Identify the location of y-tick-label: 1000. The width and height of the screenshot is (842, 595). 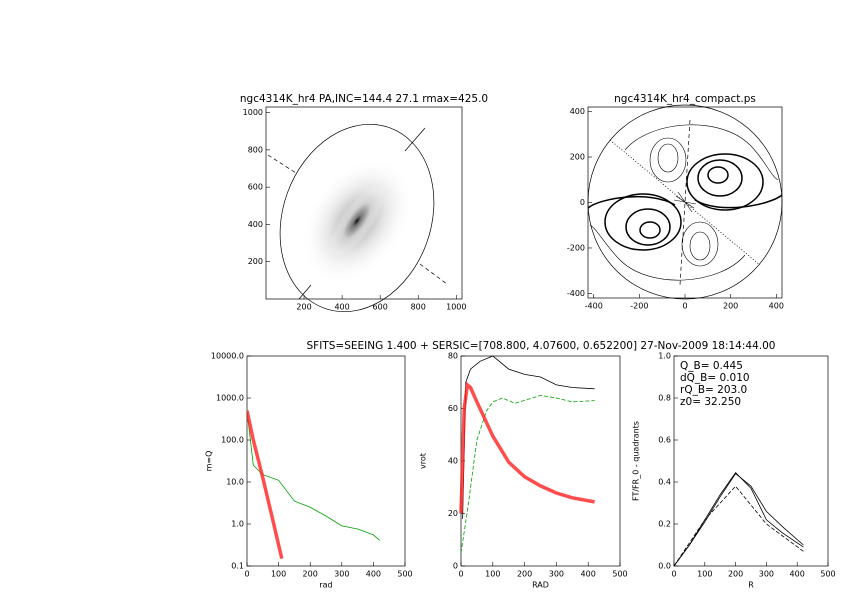
(253, 112).